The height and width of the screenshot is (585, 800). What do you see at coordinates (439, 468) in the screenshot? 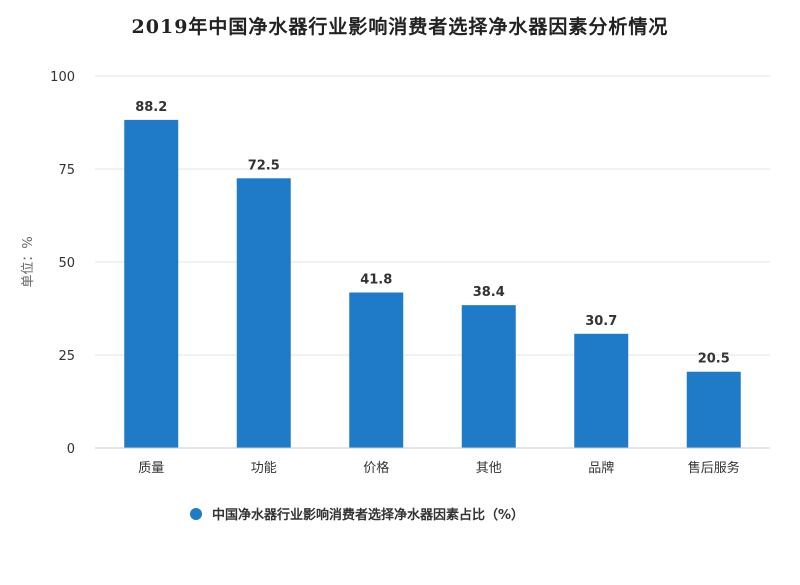
I see `category-labels: 质量 功能 价格 其他 品牌 售后服务` at bounding box center [439, 468].